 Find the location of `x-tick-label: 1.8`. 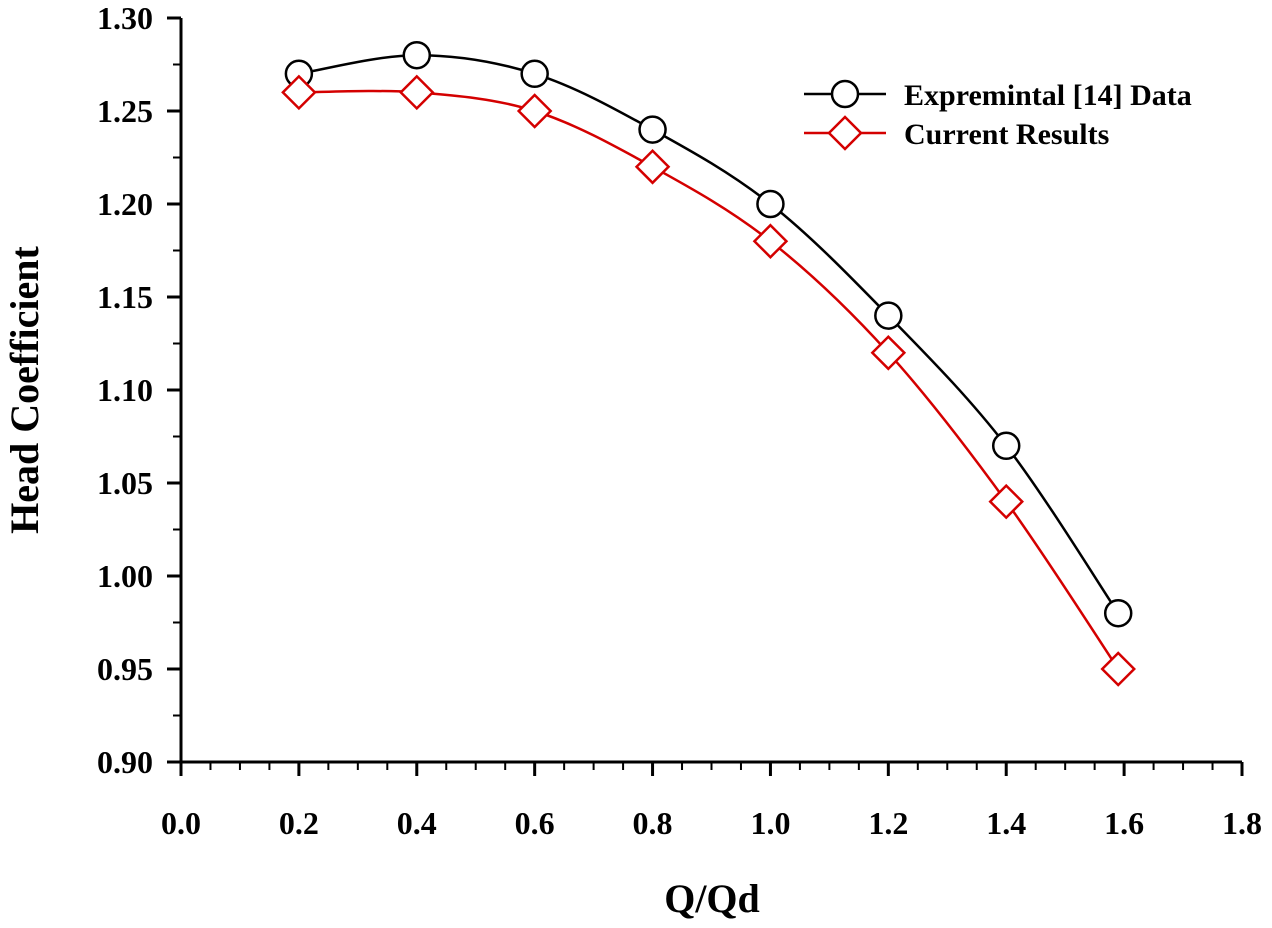

x-tick-label: 1.8 is located at coordinates (1242, 823).